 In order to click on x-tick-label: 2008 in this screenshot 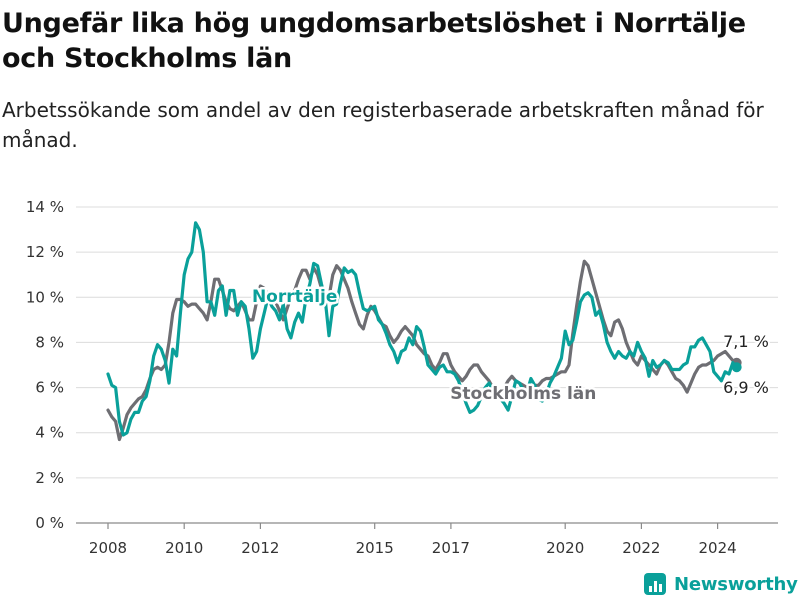, I will do `click(108, 548)`.